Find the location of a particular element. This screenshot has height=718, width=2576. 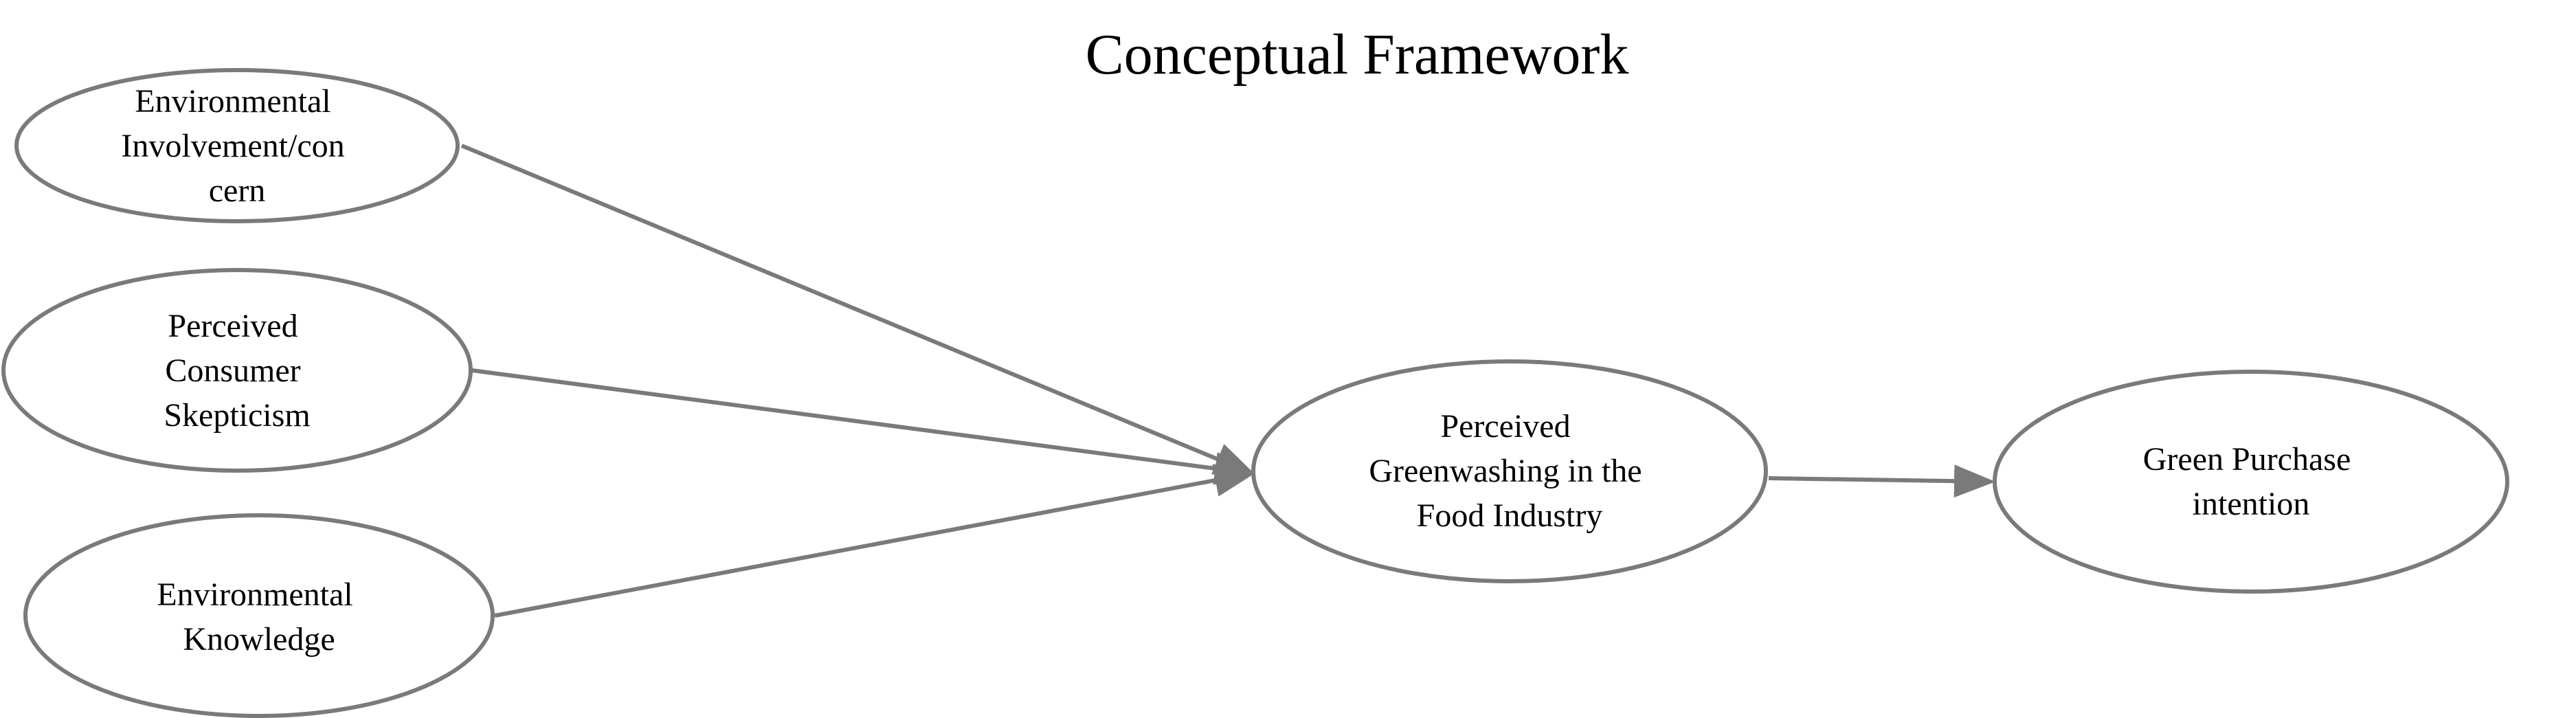

node-label-line: Green Purchase is located at coordinates (2247, 459).